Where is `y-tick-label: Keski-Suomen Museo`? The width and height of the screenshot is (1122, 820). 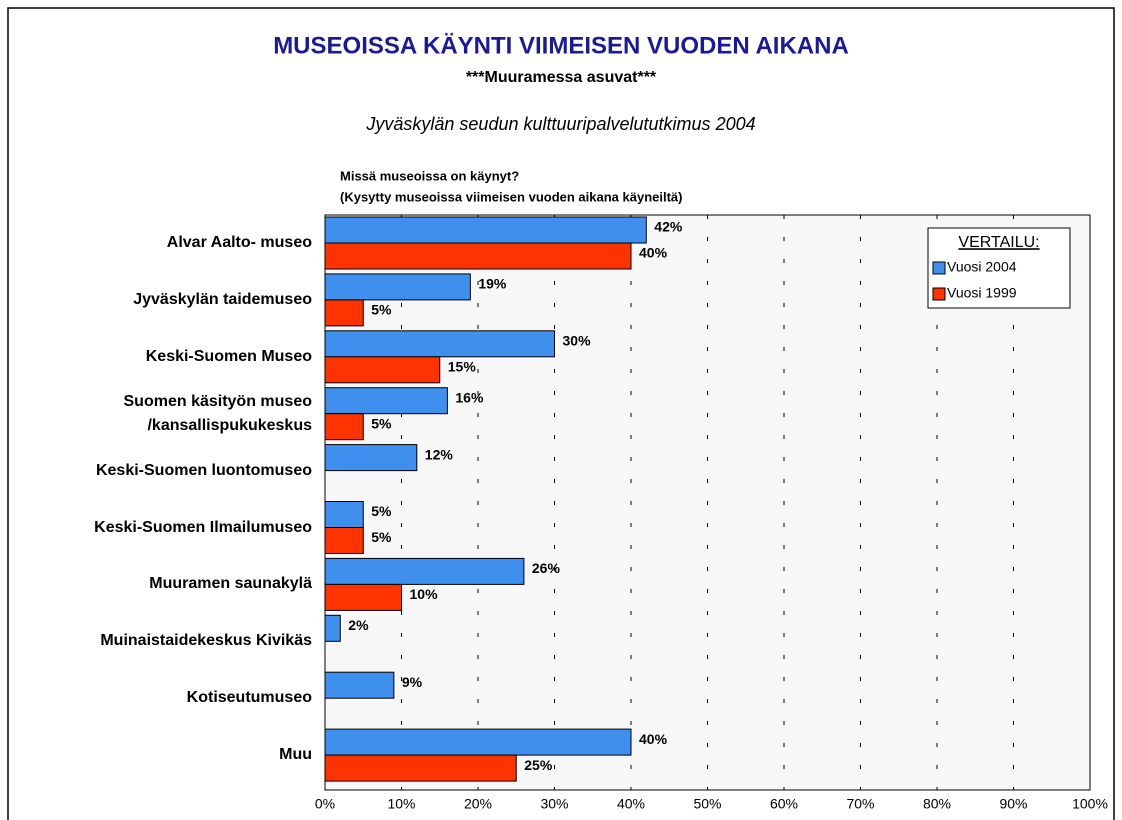 y-tick-label: Keski-Suomen Museo is located at coordinates (228, 356).